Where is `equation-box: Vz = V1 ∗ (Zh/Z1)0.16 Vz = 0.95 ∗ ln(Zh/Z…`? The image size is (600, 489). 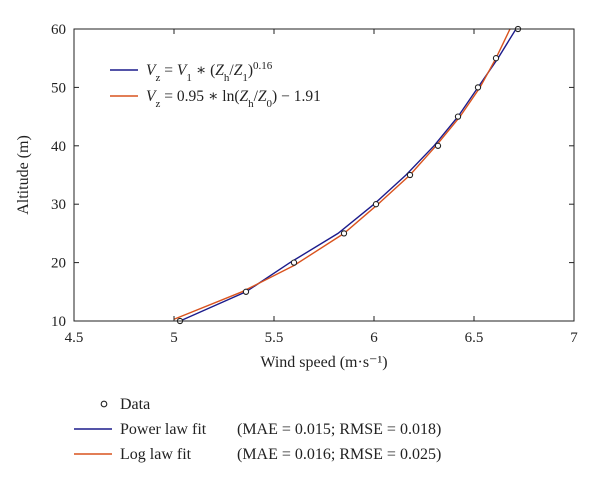
equation-box: Vz = V1 ∗ (Zh/Z1)0.16 Vz = 0.95 ∗ ln(Zh/Z… is located at coordinates (215, 85).